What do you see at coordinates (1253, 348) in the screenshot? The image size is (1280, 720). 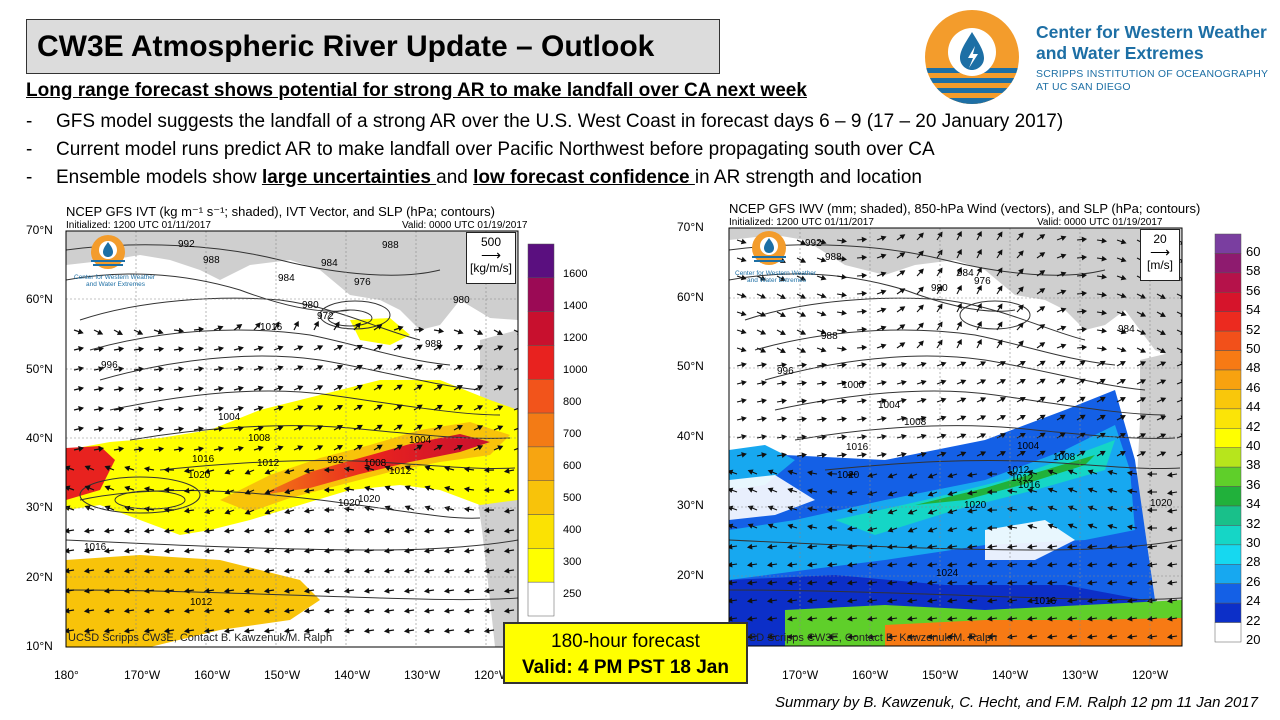 I see `colorbar-label: 50` at bounding box center [1253, 348].